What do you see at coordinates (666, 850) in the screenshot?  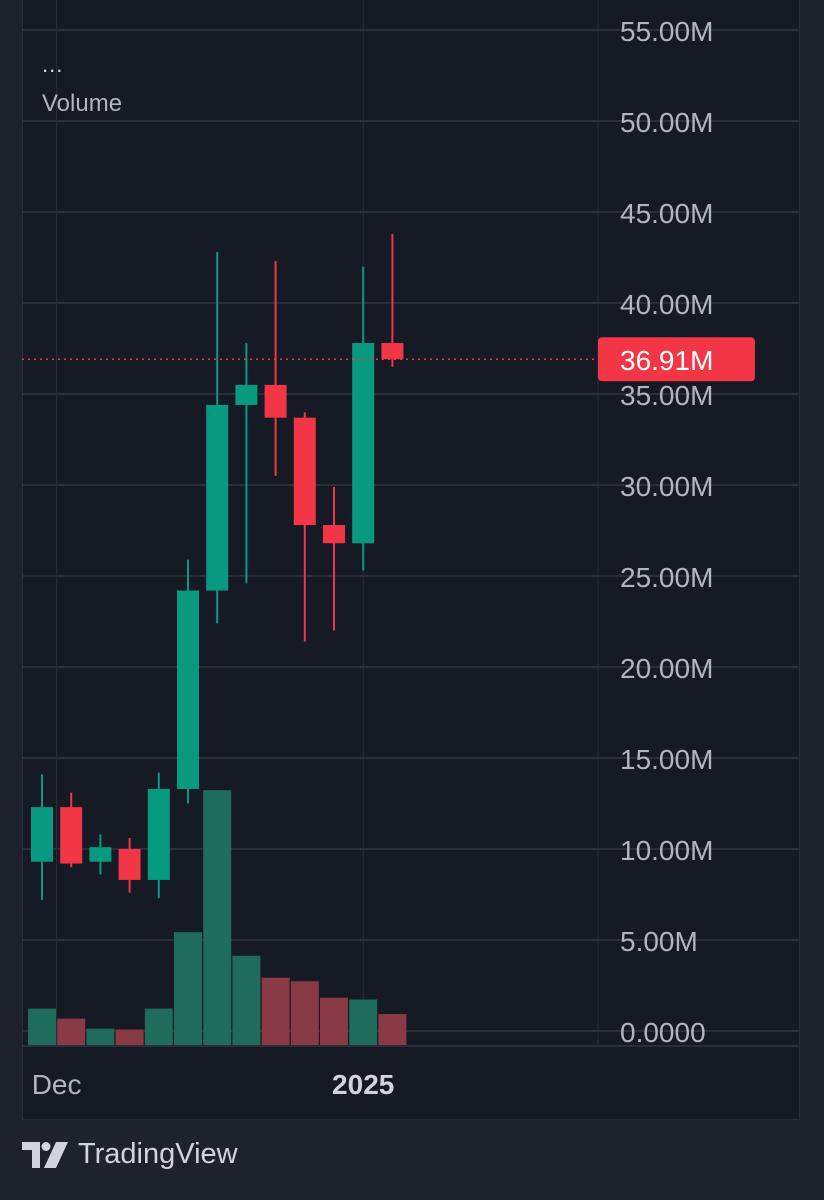 I see `y-tick-label: 10.00M` at bounding box center [666, 850].